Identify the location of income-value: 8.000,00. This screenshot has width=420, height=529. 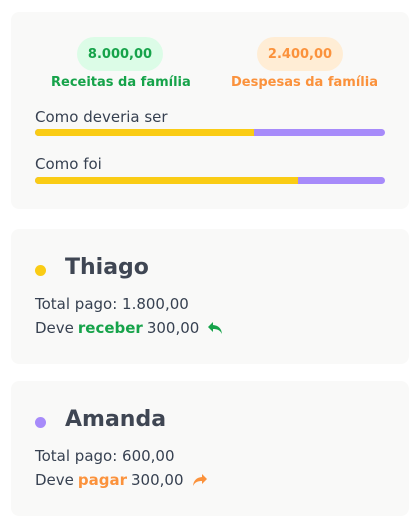
(120, 54).